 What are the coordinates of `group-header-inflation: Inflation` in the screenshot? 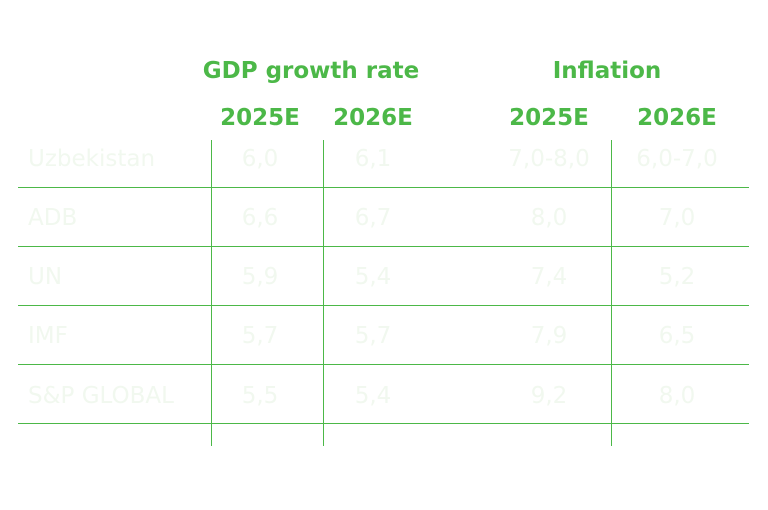 It's located at (607, 71).